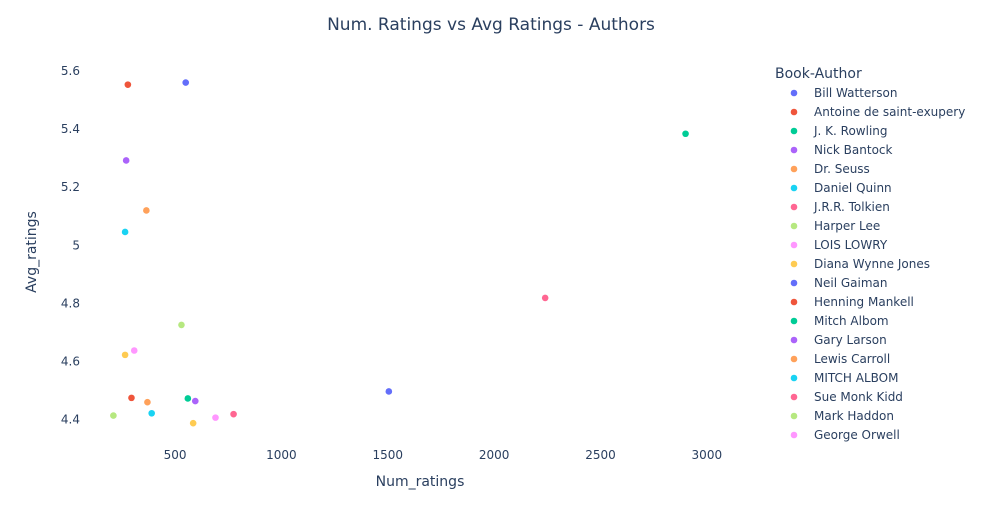  I want to click on y-tick-label: 5, so click(76, 245).